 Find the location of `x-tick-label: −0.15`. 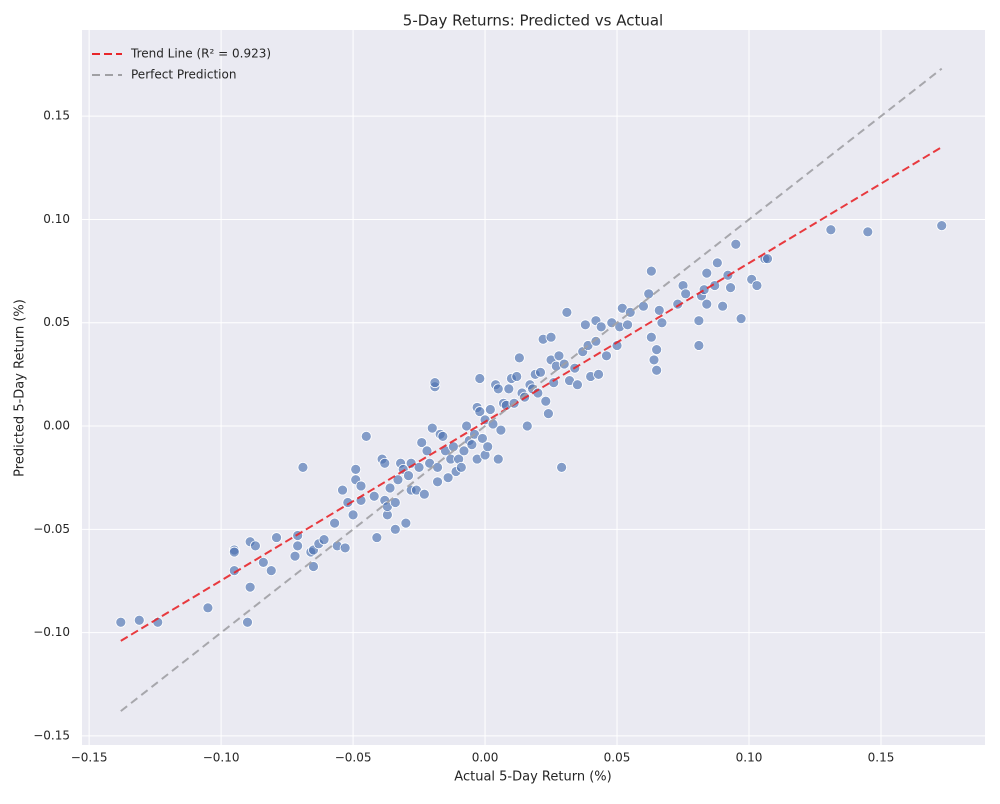

x-tick-label: −0.15 is located at coordinates (89, 758).